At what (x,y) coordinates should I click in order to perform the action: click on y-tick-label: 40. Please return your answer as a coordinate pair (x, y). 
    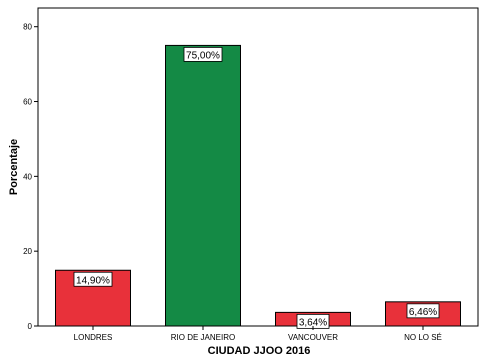
    Looking at the image, I should click on (27, 176).